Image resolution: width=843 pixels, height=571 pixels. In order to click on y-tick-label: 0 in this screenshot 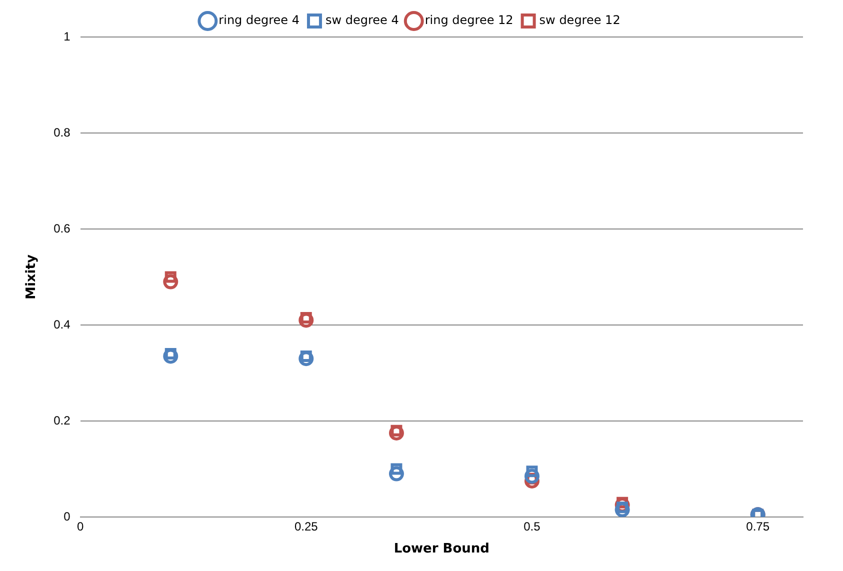, I will do `click(67, 516)`.